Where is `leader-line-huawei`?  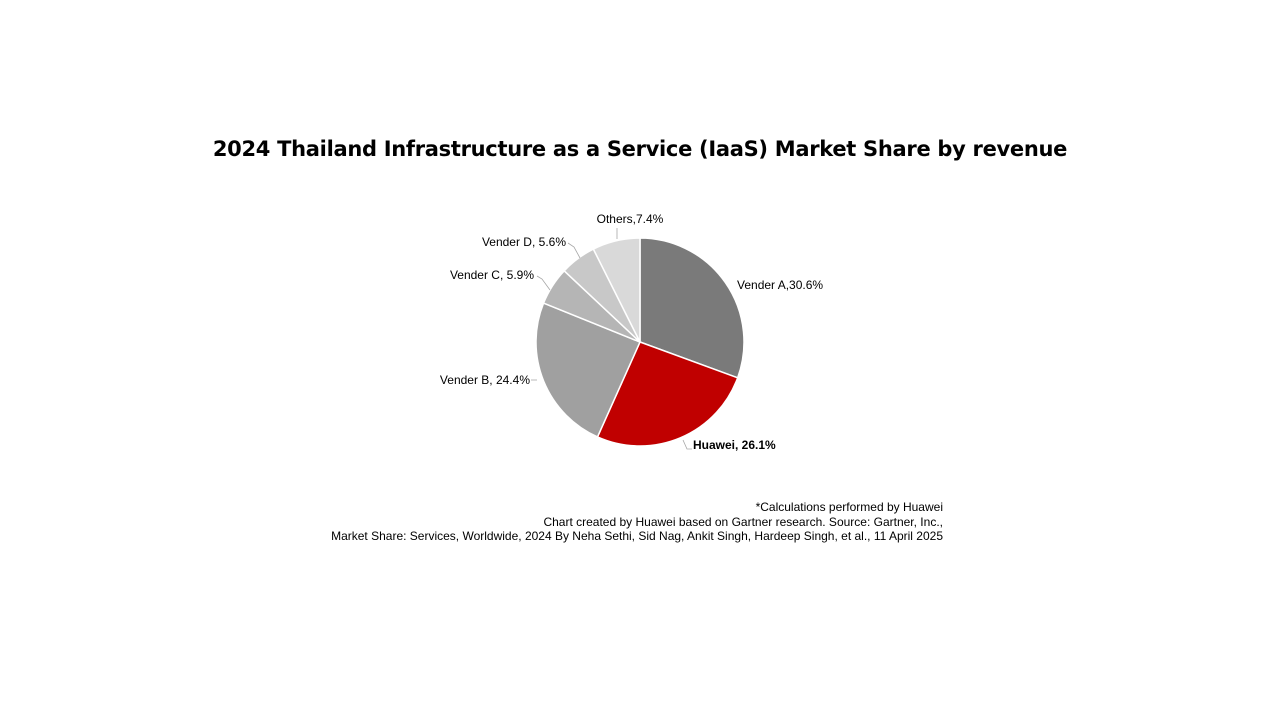 leader-line-huawei is located at coordinates (687, 444).